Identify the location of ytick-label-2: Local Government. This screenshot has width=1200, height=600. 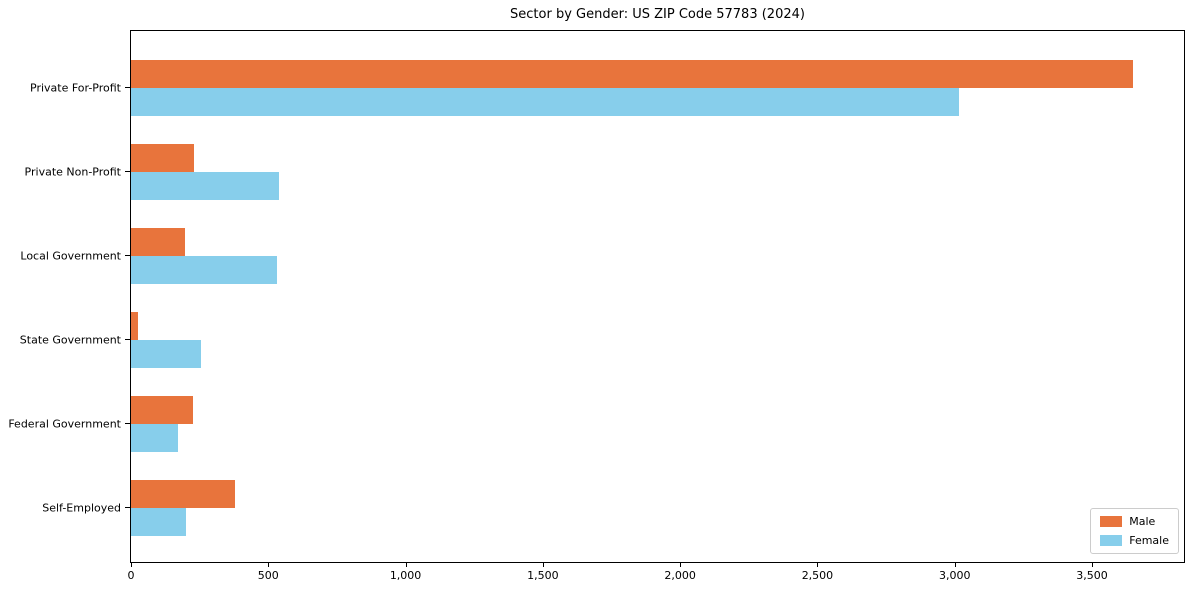
(70, 256).